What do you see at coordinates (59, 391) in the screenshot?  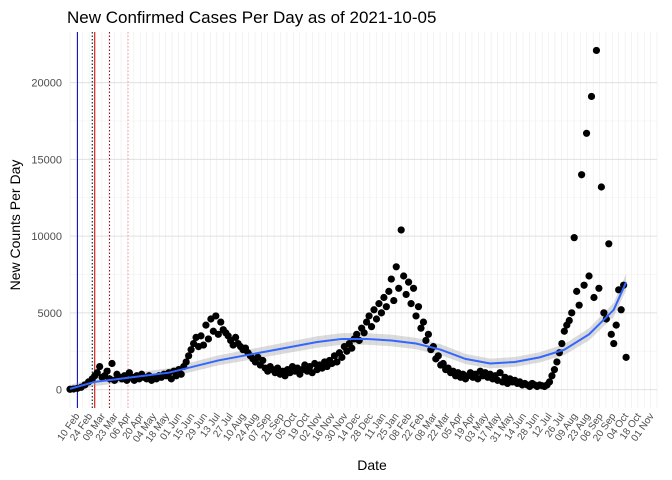 I see `y-tick-label: 0` at bounding box center [59, 391].